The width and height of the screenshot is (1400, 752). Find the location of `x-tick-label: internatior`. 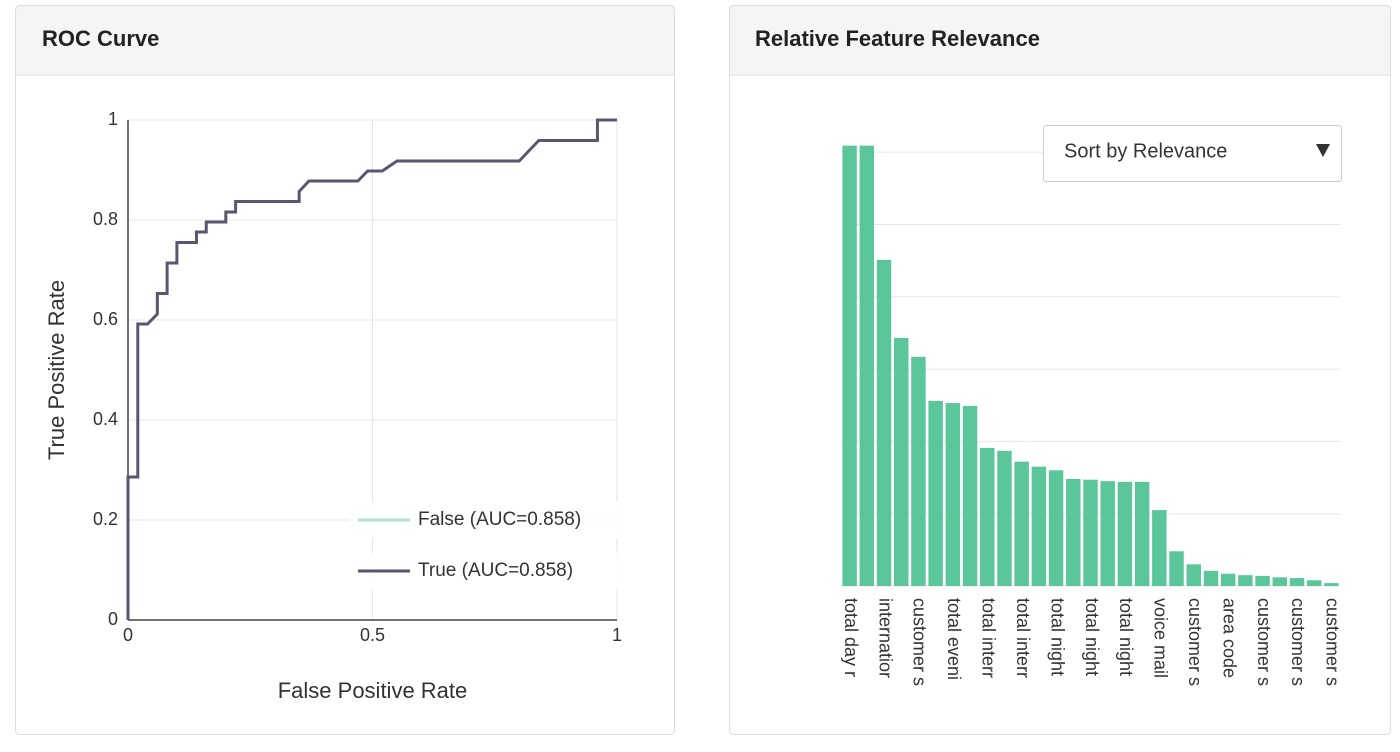

x-tick-label: internatior is located at coordinates (885, 638).